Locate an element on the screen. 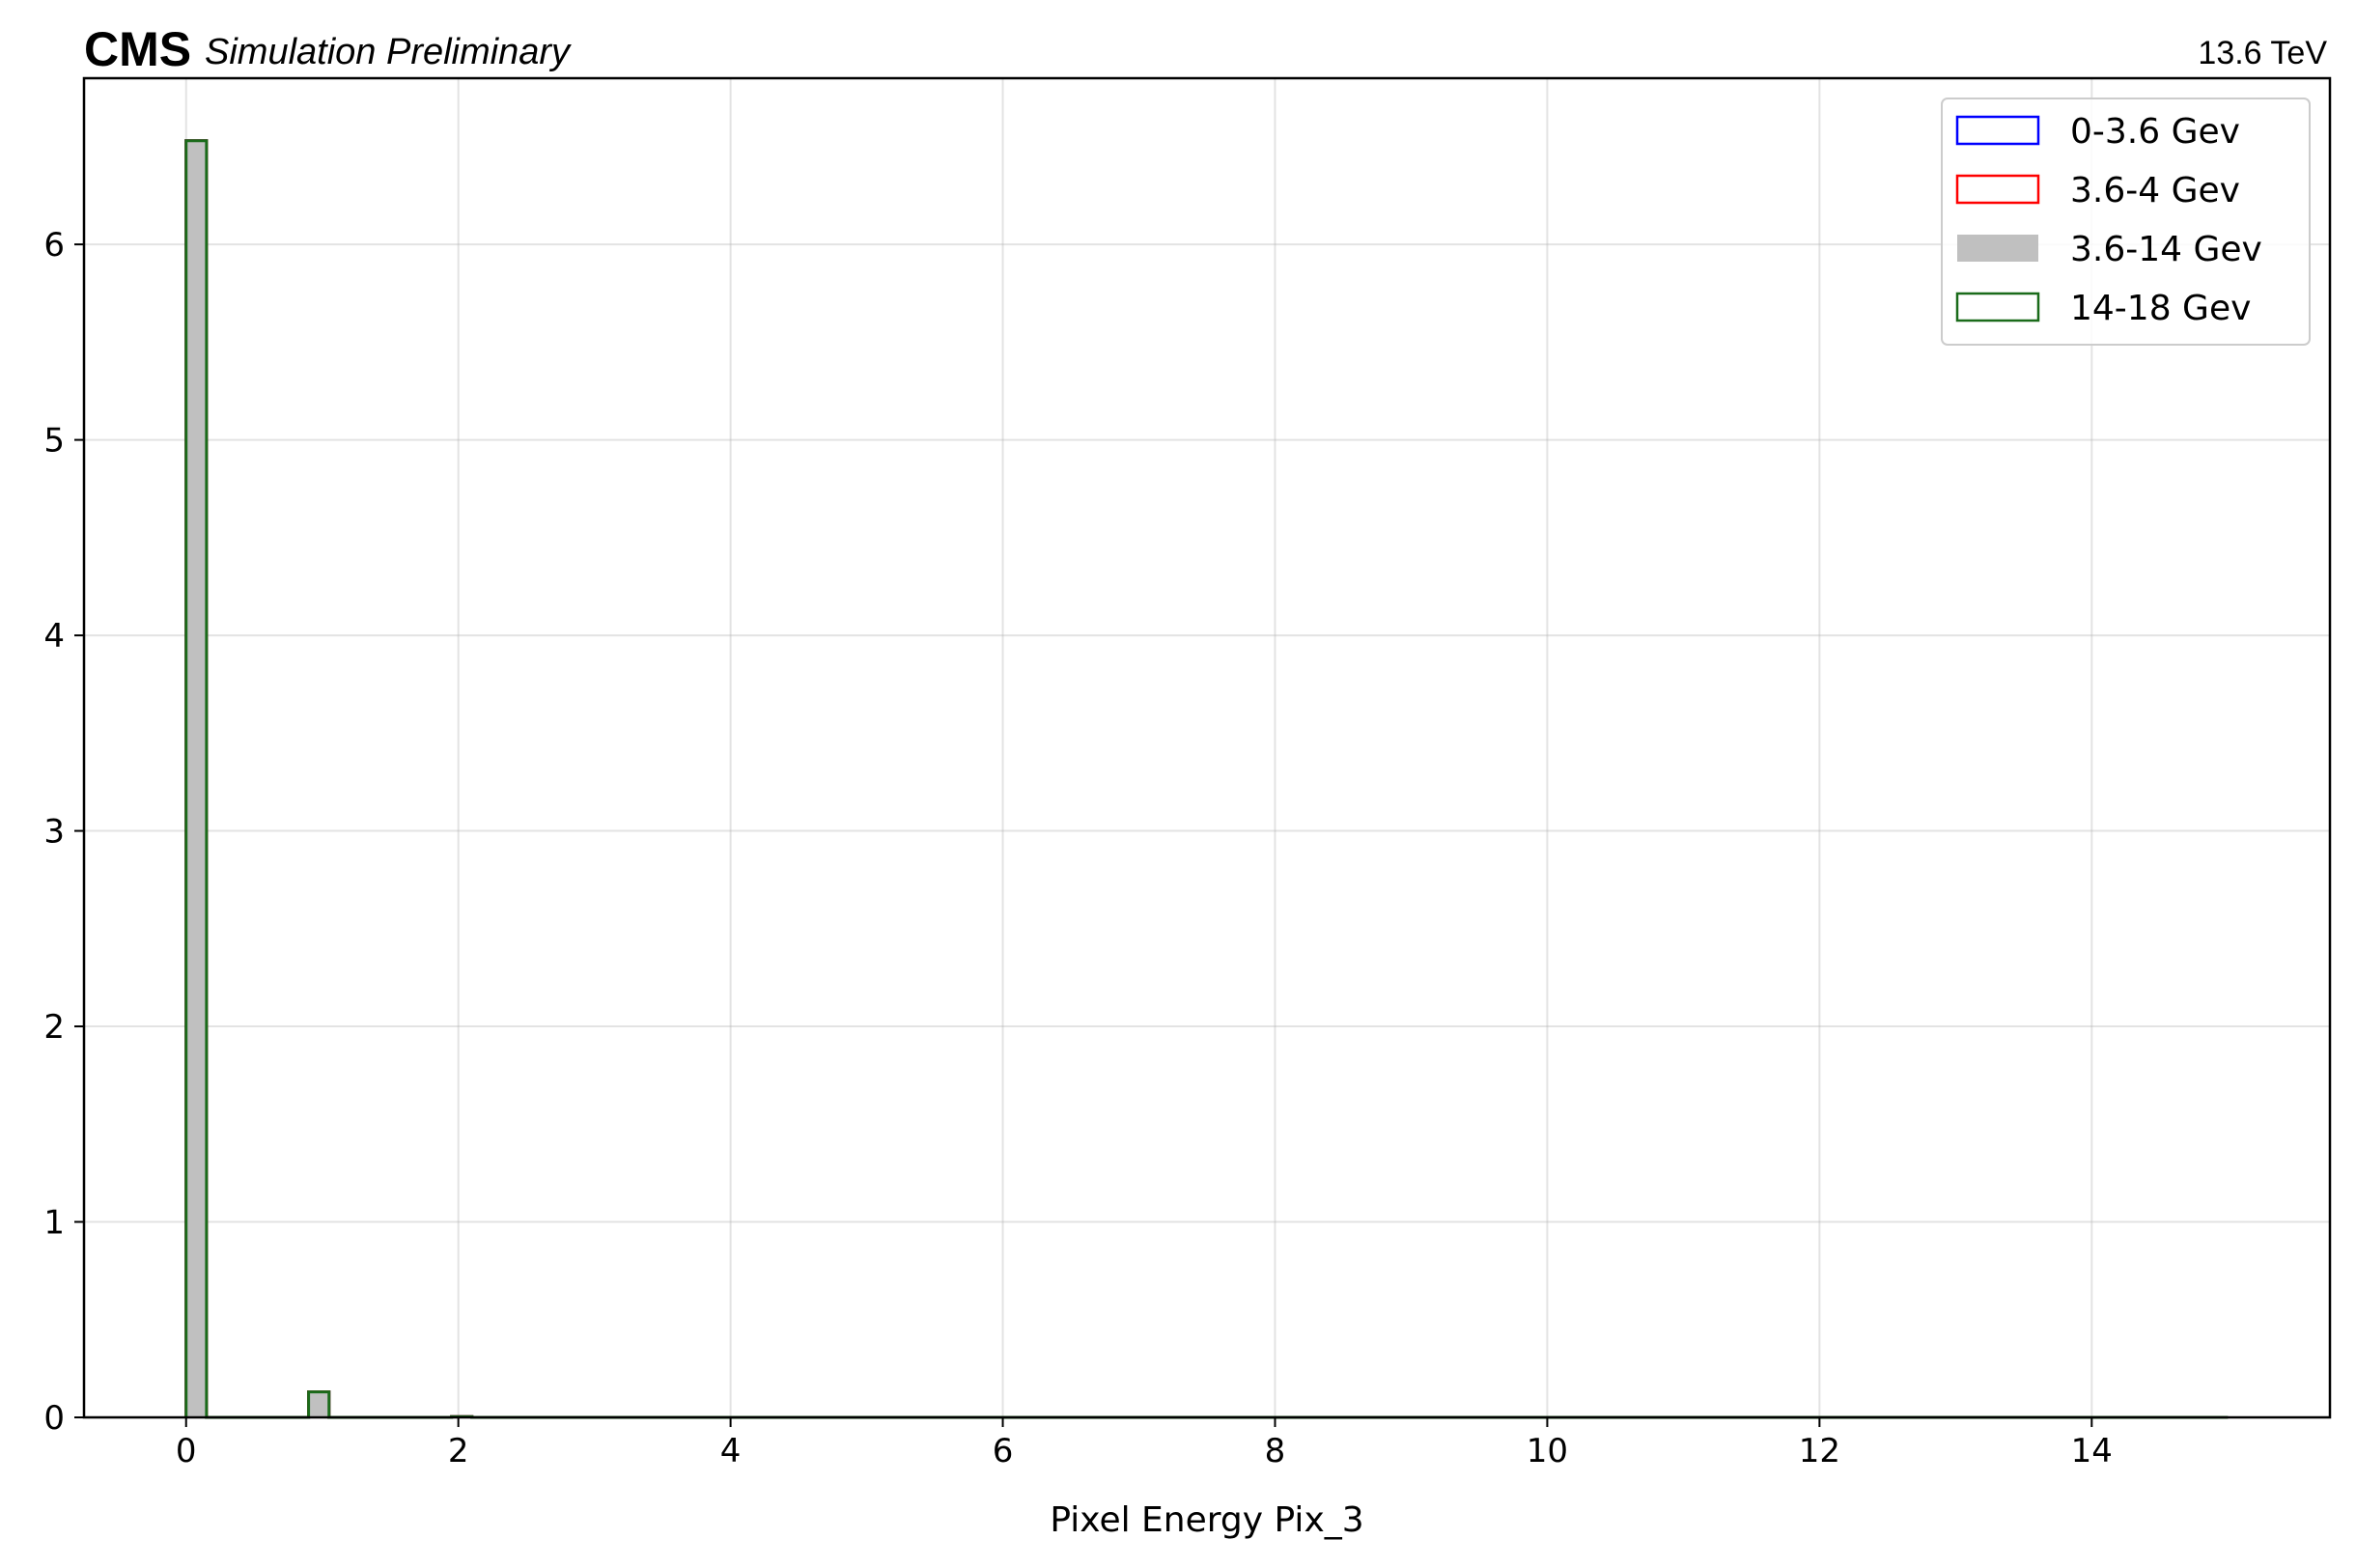 This screenshot has width=2356, height=1568. y-tick-label: 6 is located at coordinates (54, 246).